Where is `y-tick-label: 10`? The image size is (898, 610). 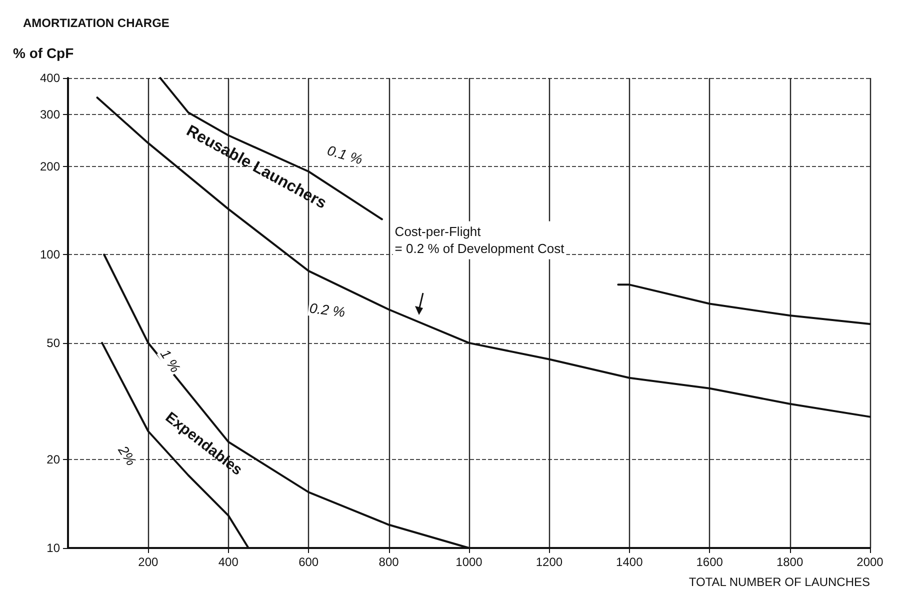 y-tick-label: 10 is located at coordinates (53, 548).